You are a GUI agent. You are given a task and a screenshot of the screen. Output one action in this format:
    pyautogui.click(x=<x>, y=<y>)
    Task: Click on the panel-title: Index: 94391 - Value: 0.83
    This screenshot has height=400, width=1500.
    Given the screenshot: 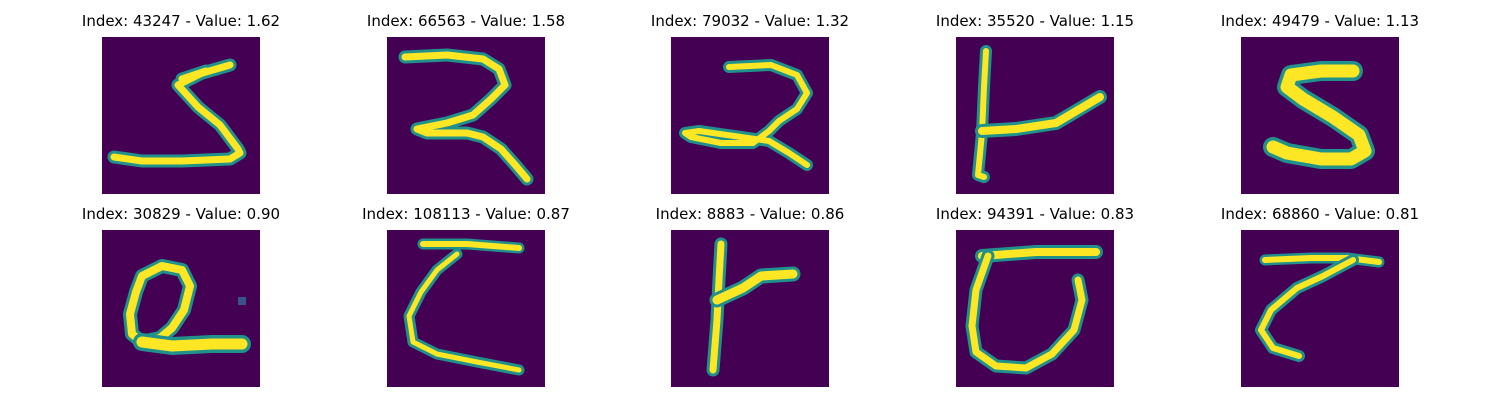 What is the action you would take?
    pyautogui.click(x=1035, y=214)
    